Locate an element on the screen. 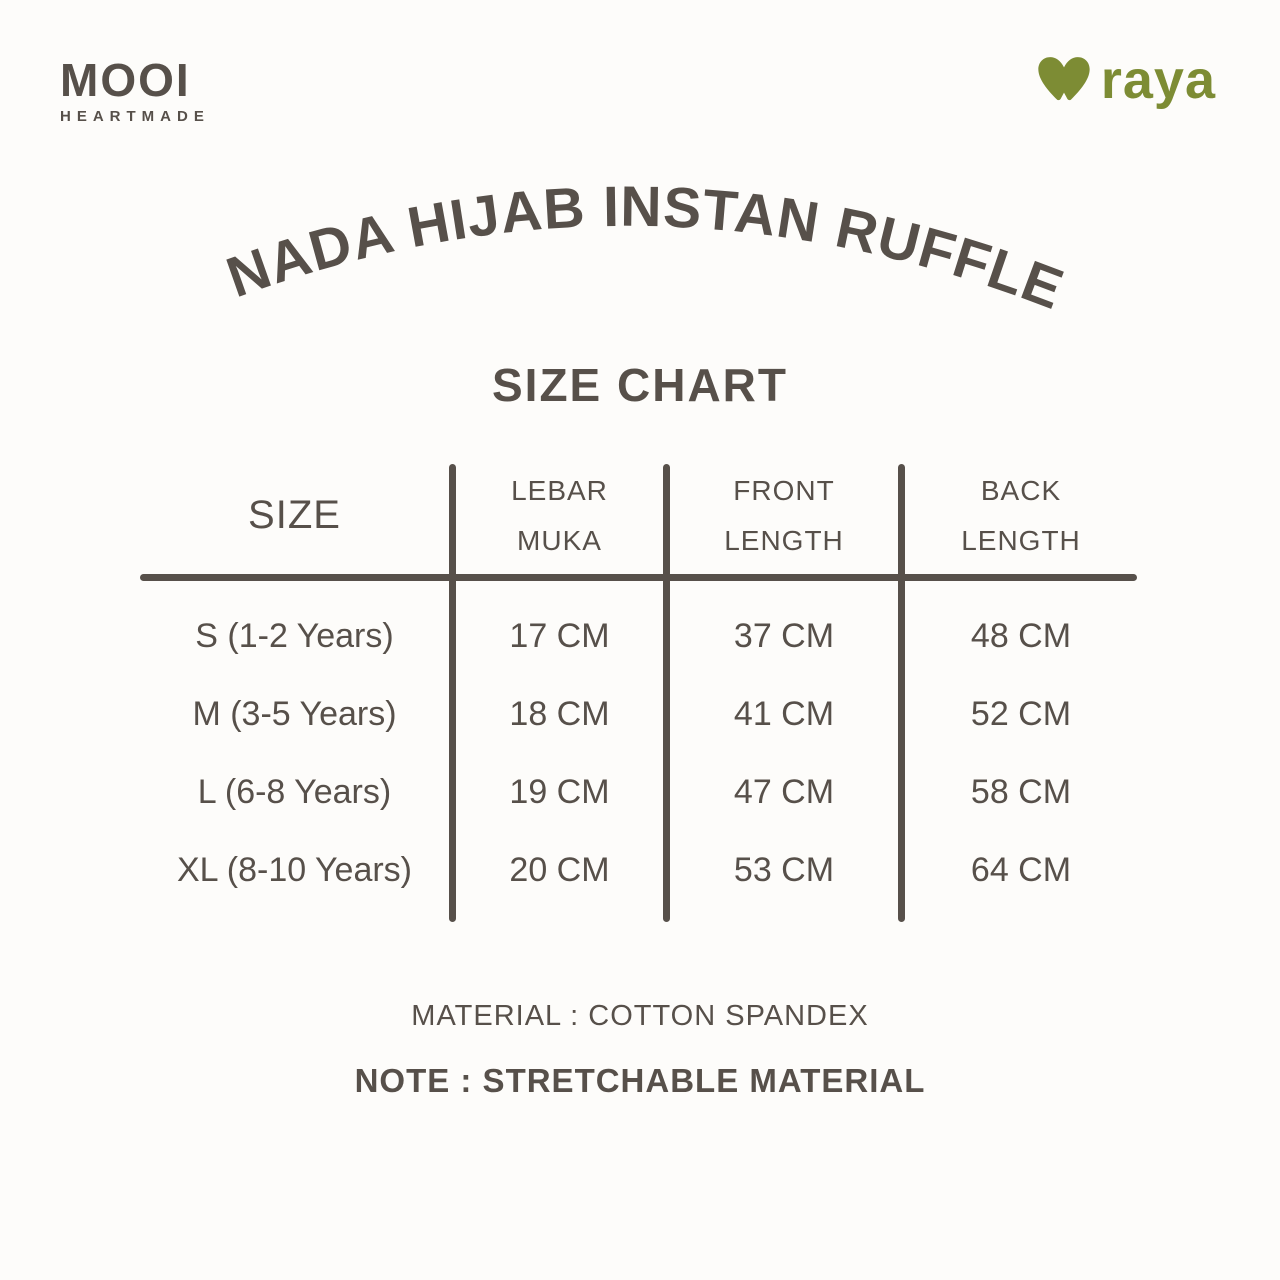 This screenshot has width=1280, height=1280. cell-back-length: 48 CM is located at coordinates (1021, 636).